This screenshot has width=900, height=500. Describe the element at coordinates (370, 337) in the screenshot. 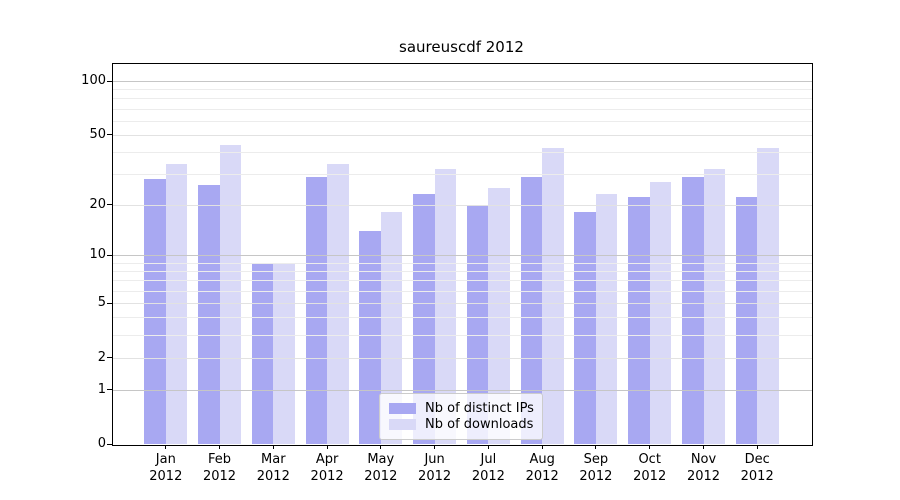

I see `bar-nb-of-distinct-ips-may` at that location.